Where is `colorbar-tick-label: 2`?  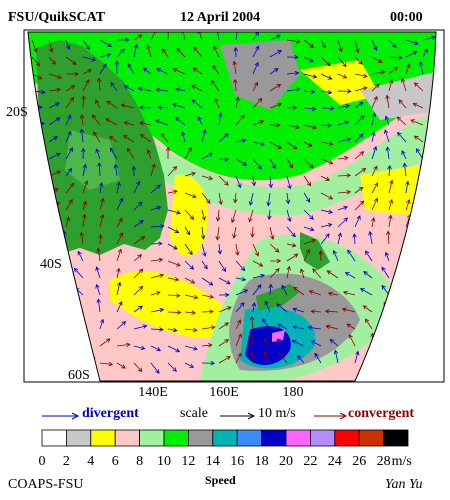
colorbar-tick-label: 2 is located at coordinates (66, 461).